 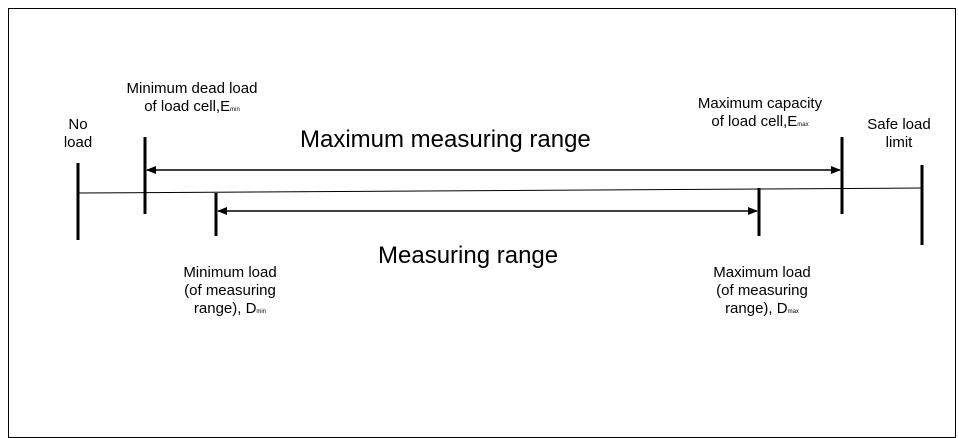 What do you see at coordinates (230, 290) in the screenshot?
I see `label-min-load: Minimum load (of measuring range), Dmin` at bounding box center [230, 290].